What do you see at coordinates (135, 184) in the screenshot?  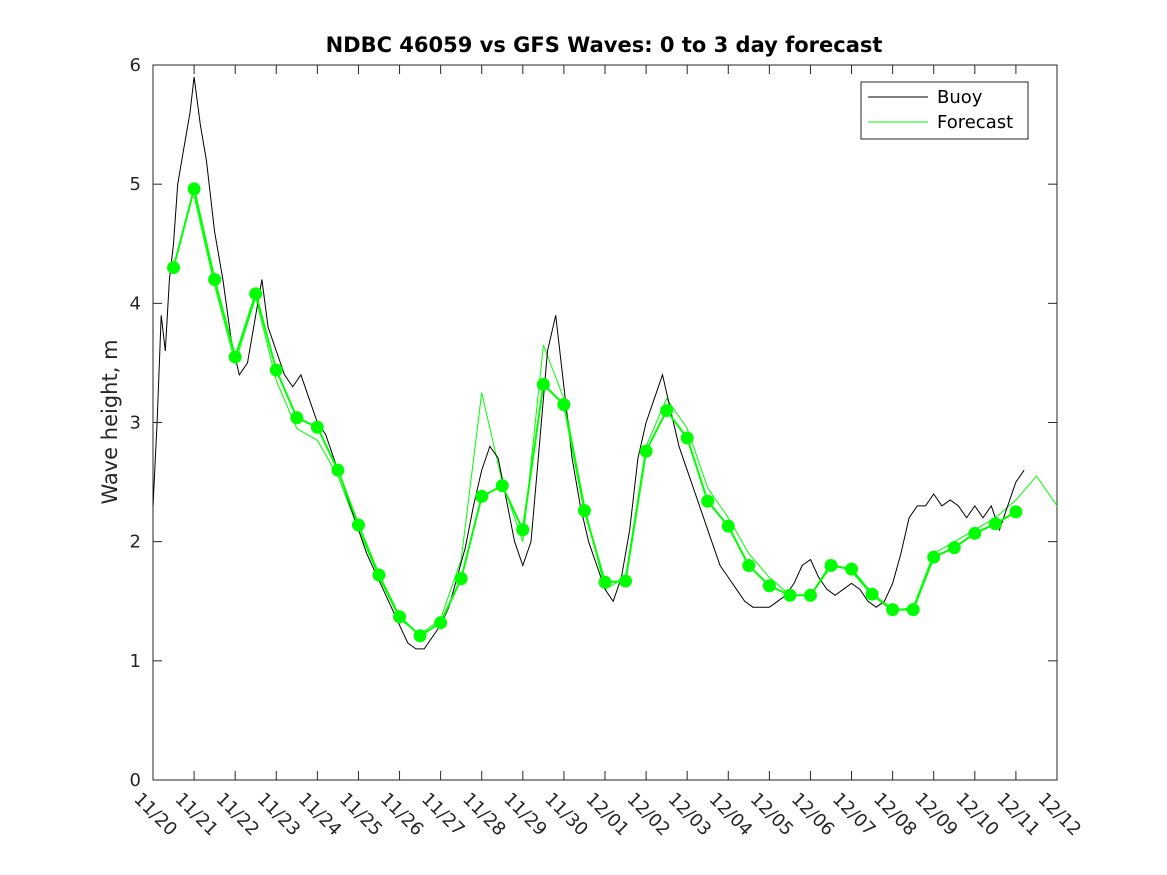 I see `y-tick-label: 5` at bounding box center [135, 184].